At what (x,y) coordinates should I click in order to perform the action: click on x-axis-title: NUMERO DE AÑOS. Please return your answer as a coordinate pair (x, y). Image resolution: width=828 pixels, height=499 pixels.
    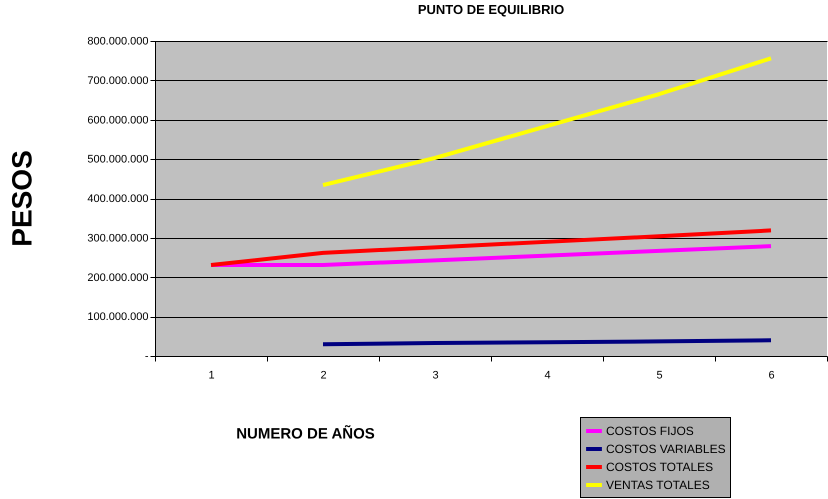
    Looking at the image, I should click on (305, 433).